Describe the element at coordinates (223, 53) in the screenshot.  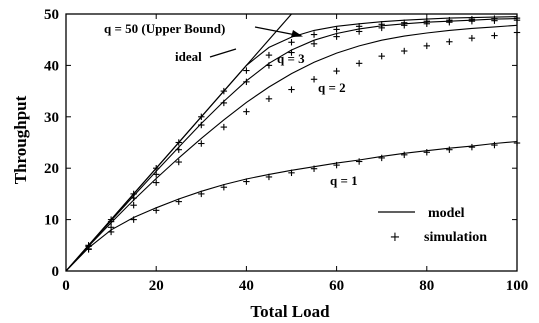
I see `annotation-ideal-leader` at that location.